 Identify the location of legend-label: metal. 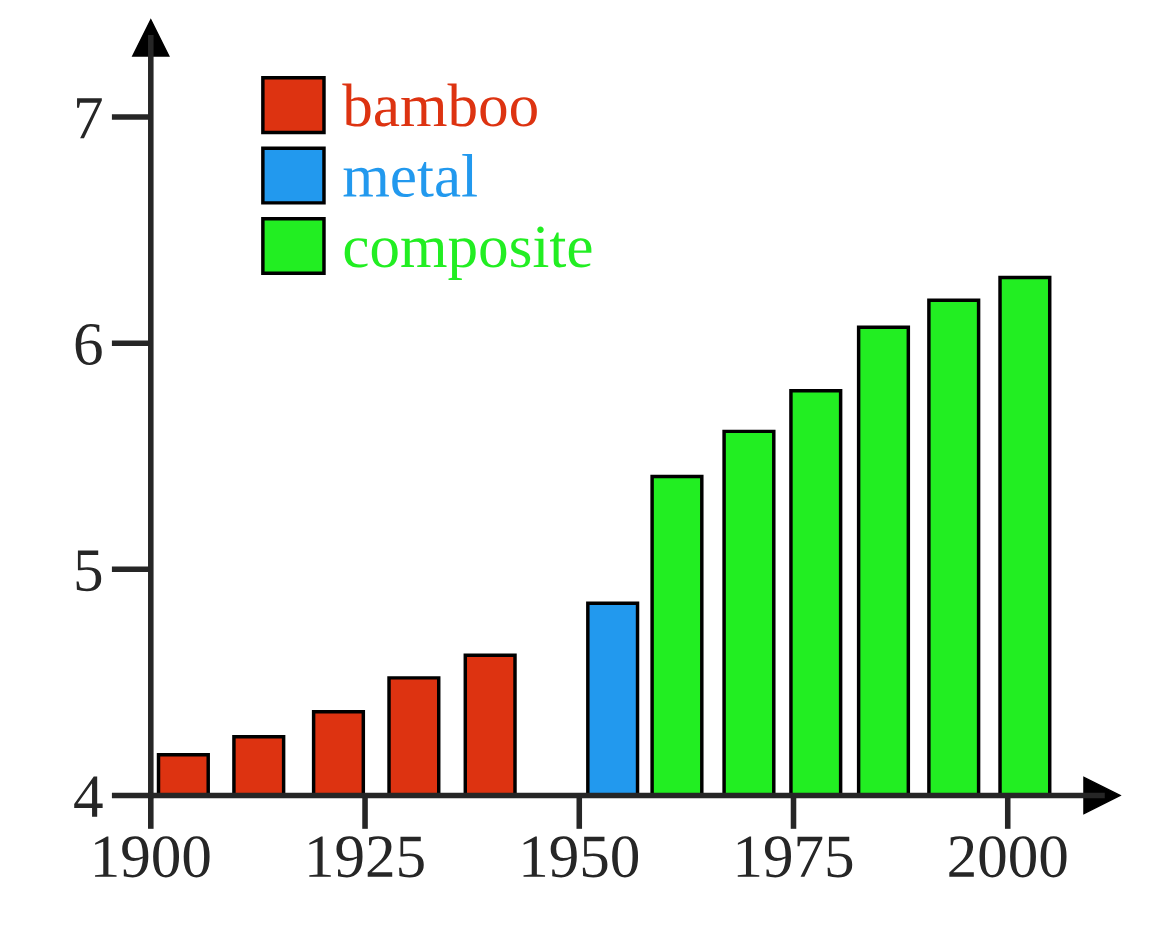
(410, 176).